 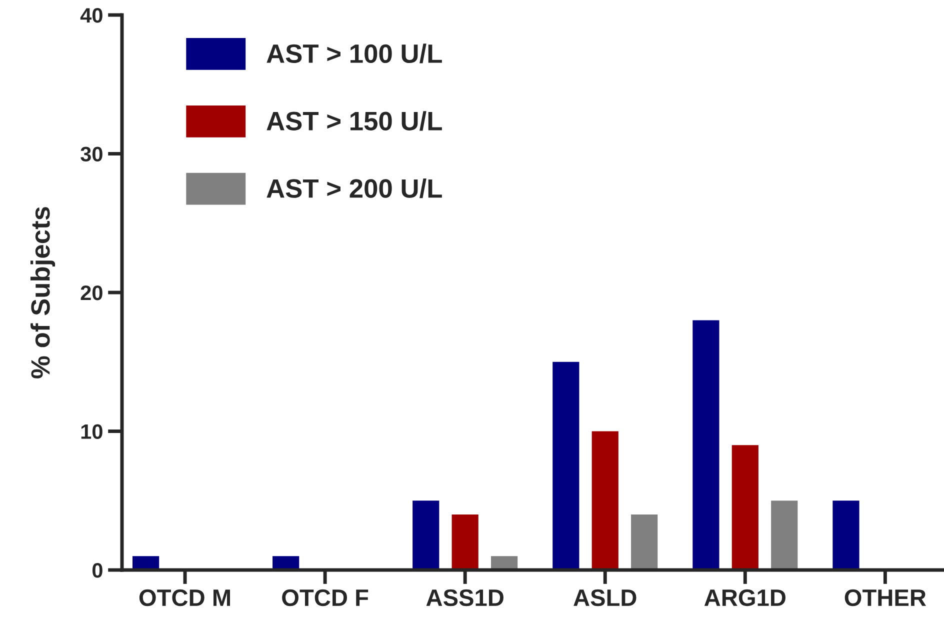 What do you see at coordinates (605, 597) in the screenshot?
I see `x-tick-label: ASLD` at bounding box center [605, 597].